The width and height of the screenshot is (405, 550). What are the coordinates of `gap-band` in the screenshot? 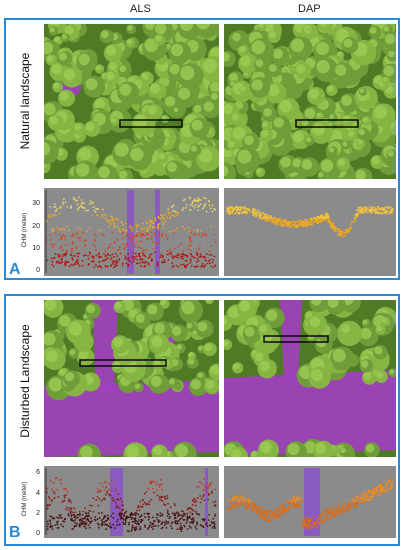 It's located at (206, 502).